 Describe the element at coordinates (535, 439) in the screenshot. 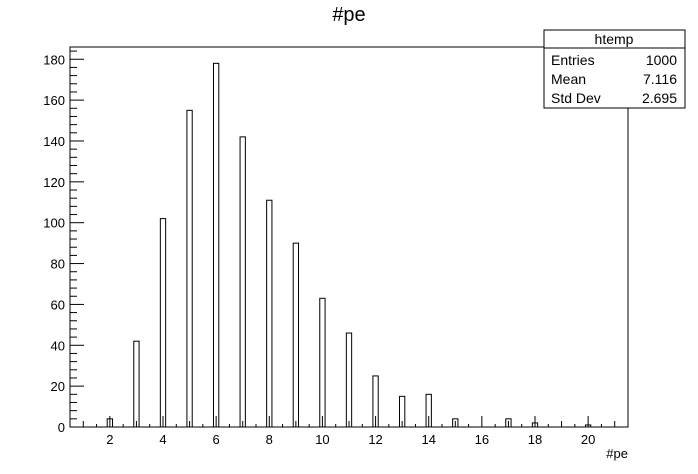

I see `x-tick-label: 18` at that location.